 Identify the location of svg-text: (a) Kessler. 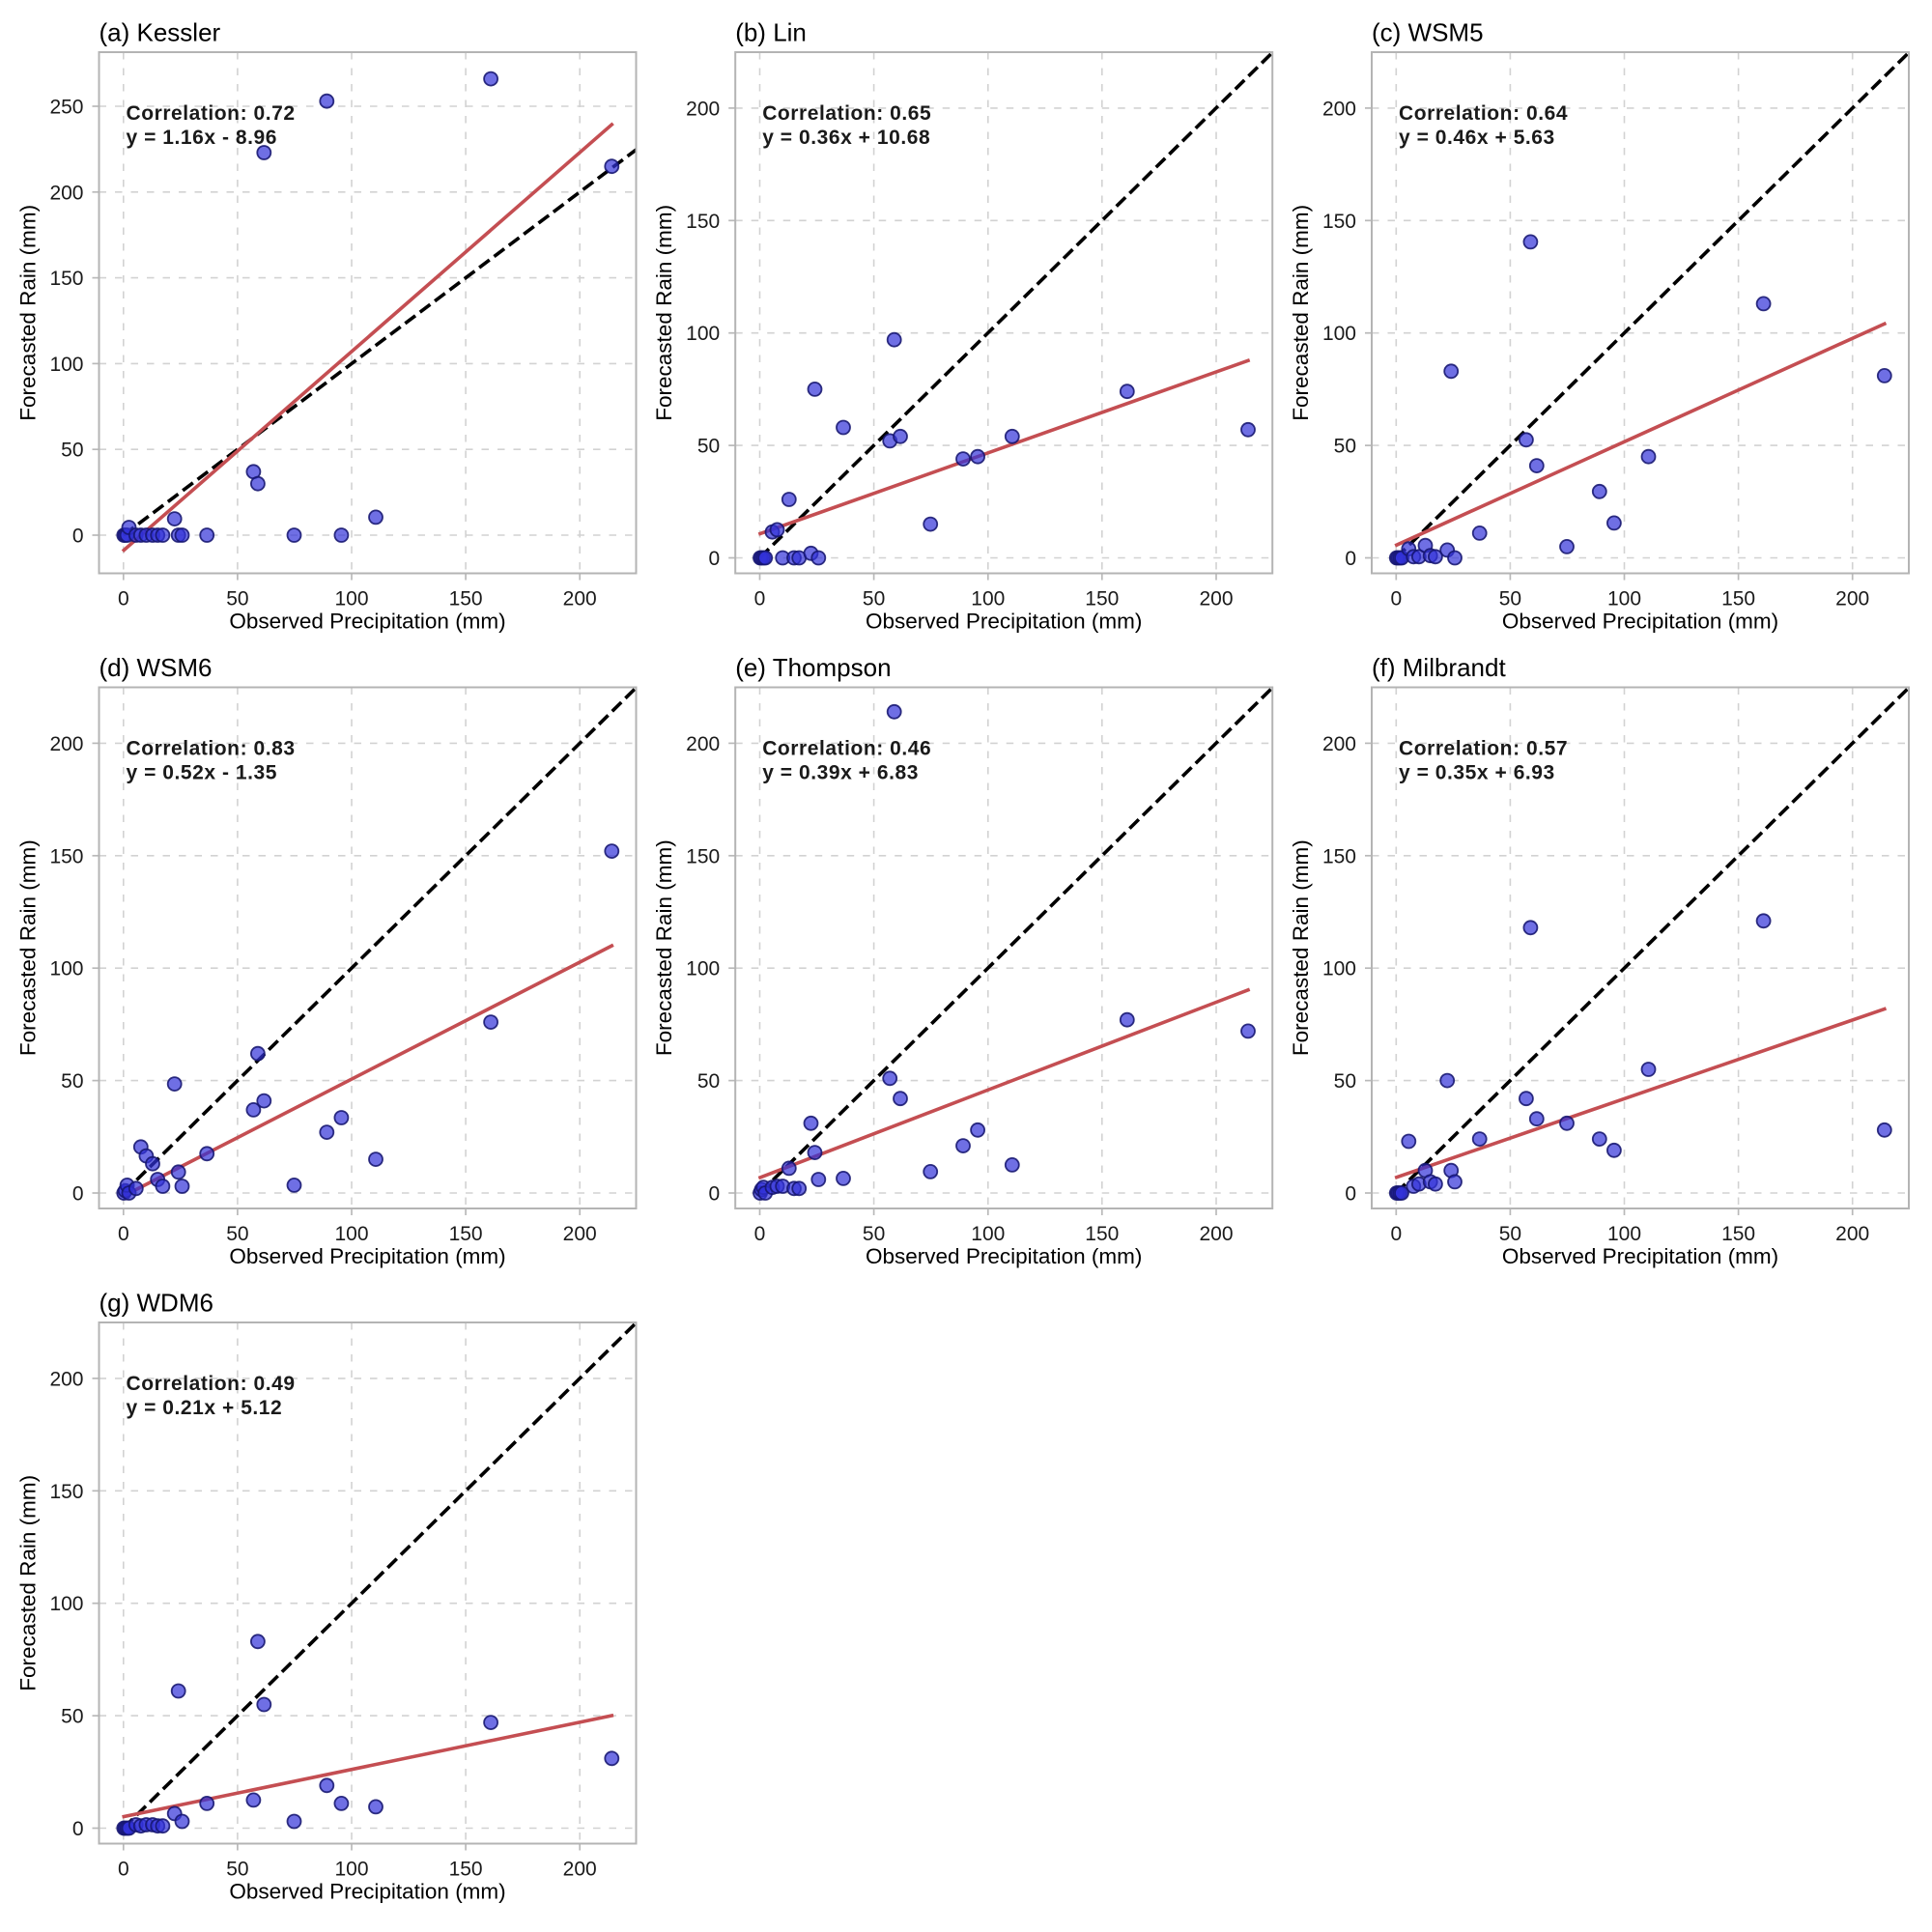
(160, 32).